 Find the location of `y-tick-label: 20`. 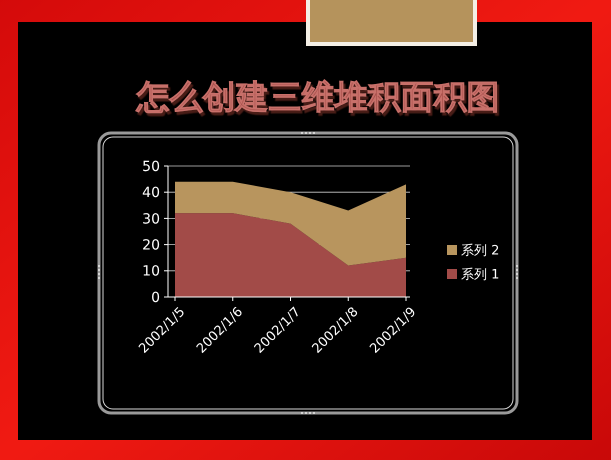

y-tick-label: 20 is located at coordinates (151, 246).